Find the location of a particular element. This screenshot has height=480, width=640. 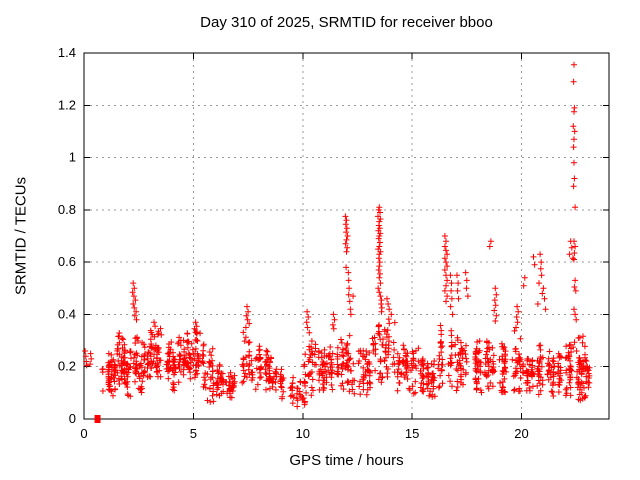

x-tick-label: 20 is located at coordinates (521, 433).